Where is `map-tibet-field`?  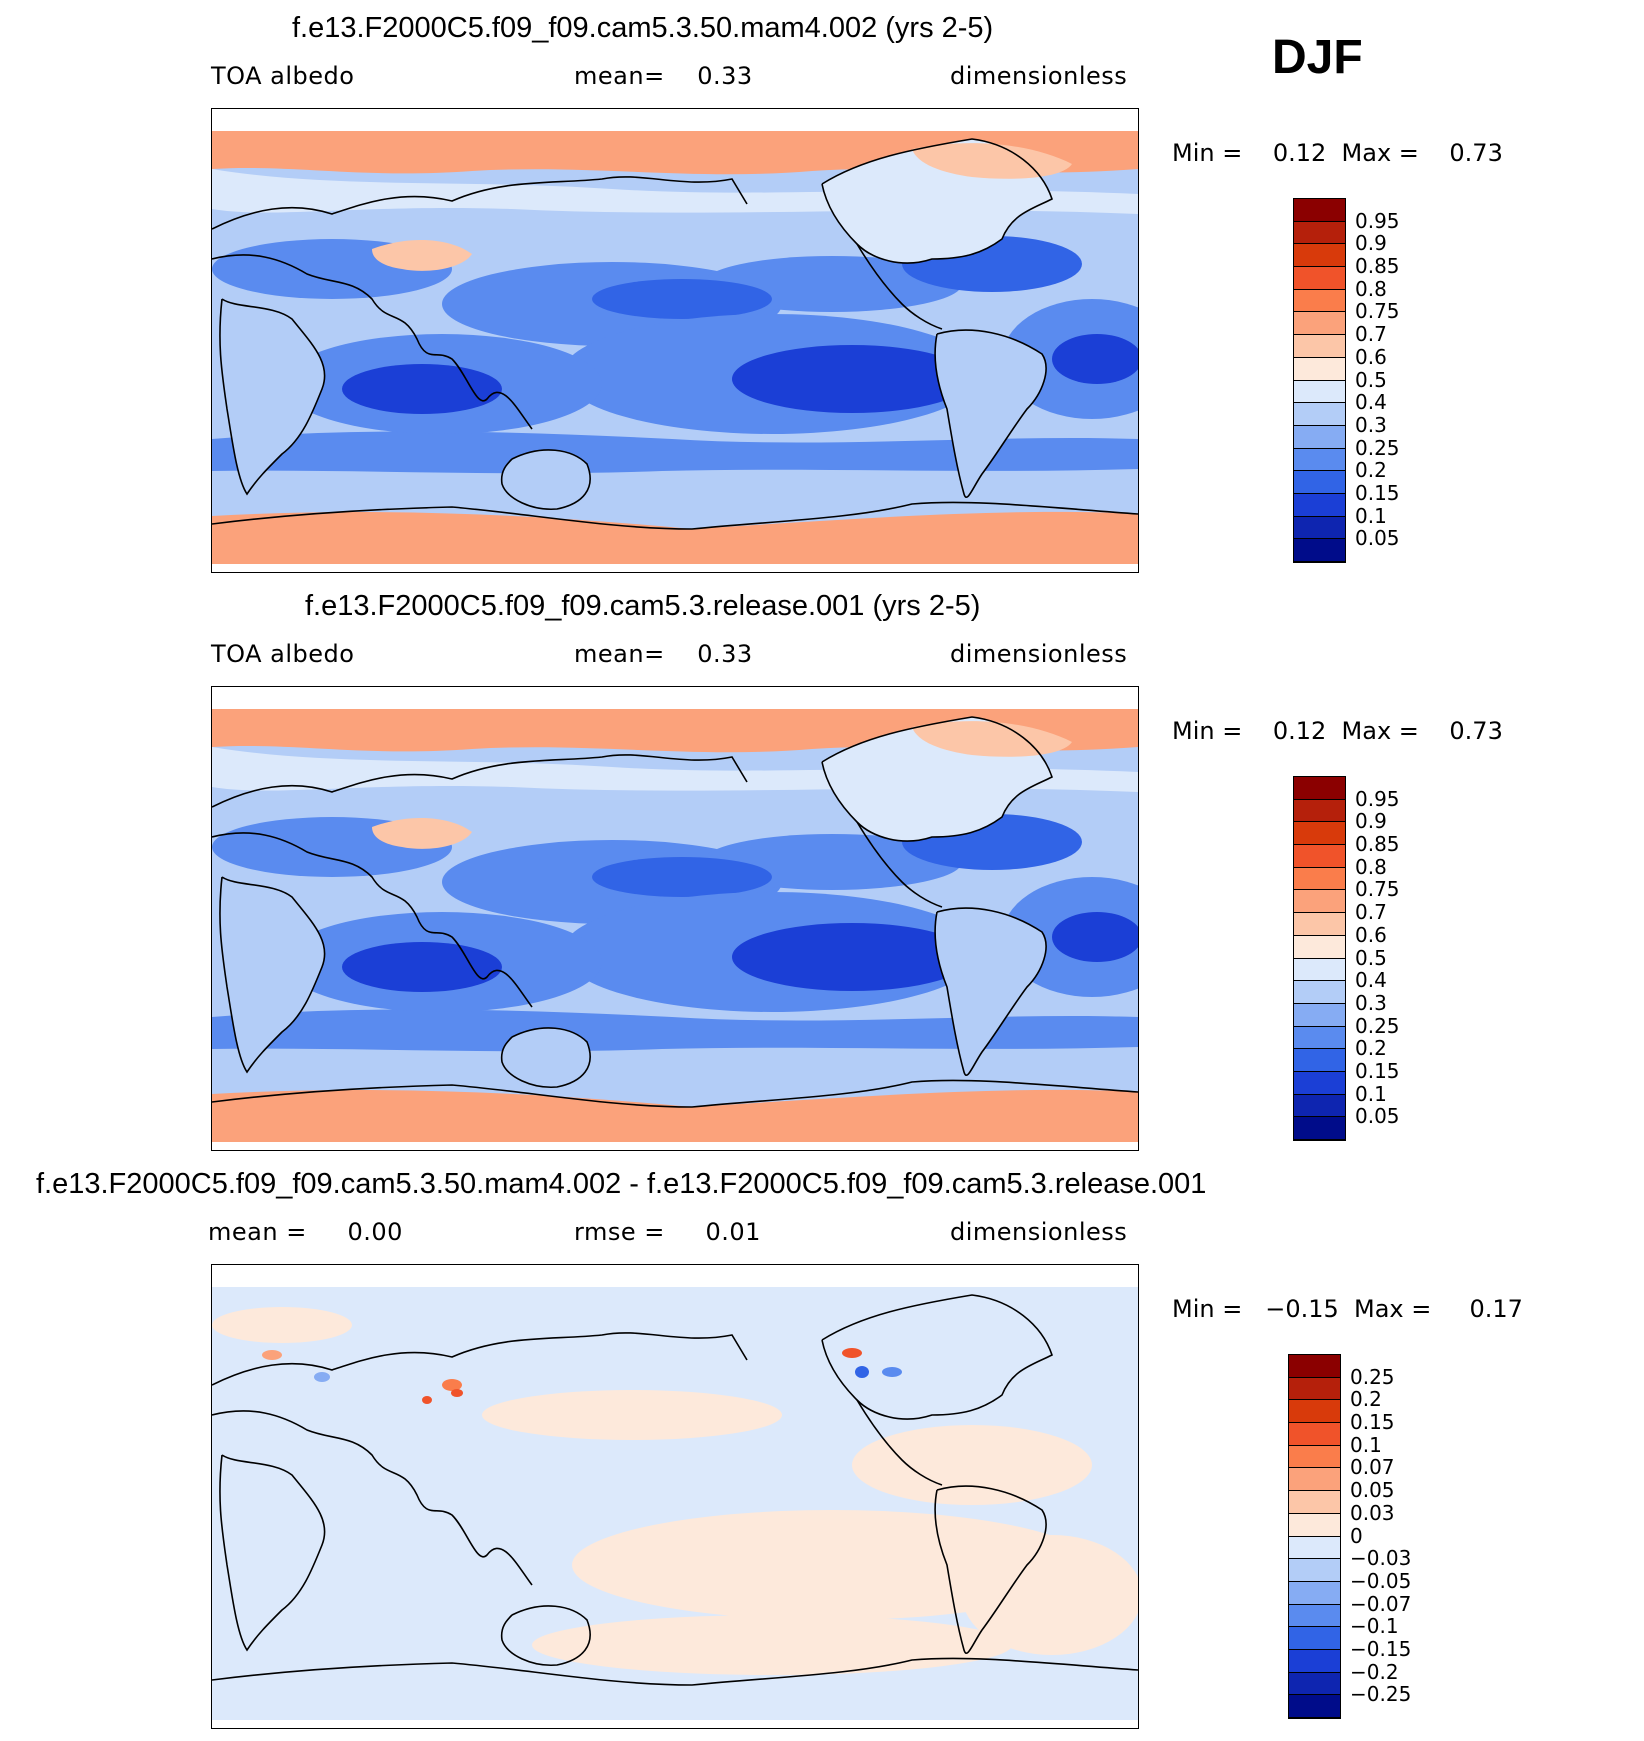
map-tibet-field is located at coordinates (422, 255).